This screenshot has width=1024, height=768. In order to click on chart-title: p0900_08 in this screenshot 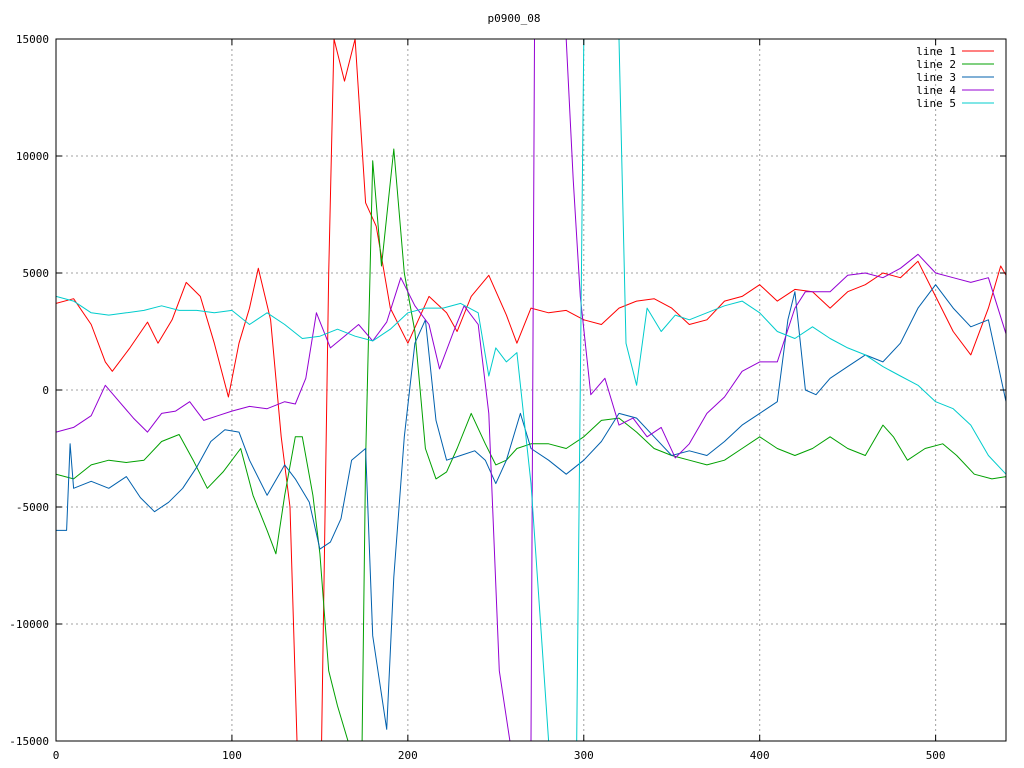, I will do `click(514, 18)`.